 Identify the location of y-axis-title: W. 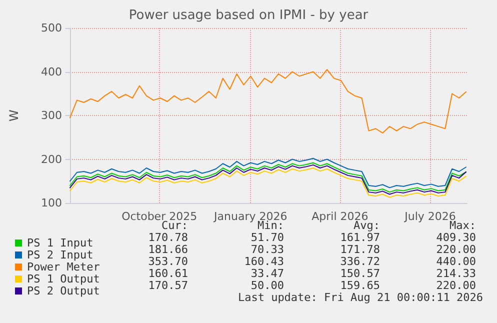
(14, 115).